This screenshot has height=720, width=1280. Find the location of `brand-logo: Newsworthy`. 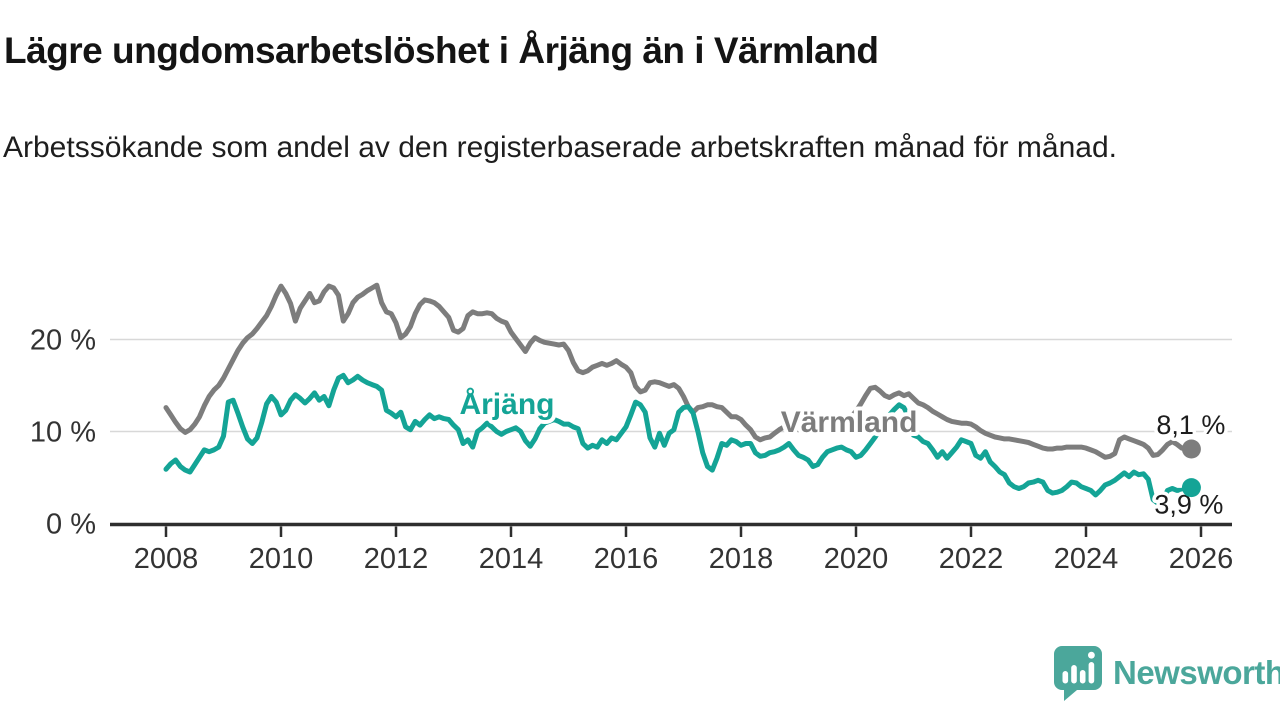

brand-logo: Newsworthy is located at coordinates (1166, 673).